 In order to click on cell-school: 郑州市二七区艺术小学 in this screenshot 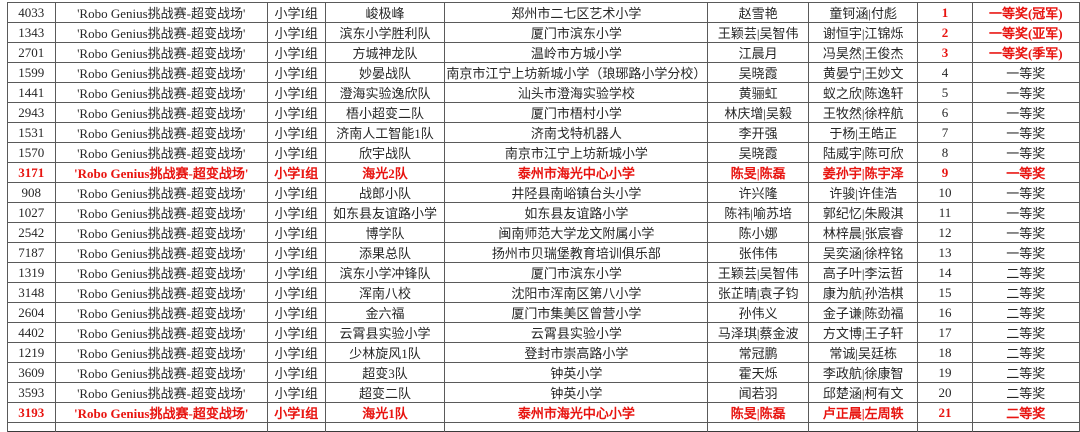, I will do `click(576, 12)`.